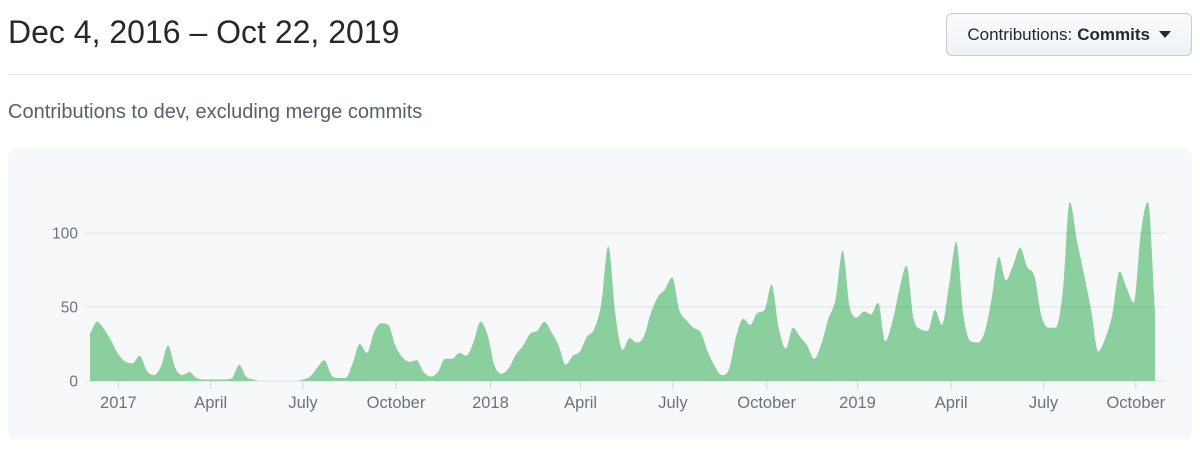 The height and width of the screenshot is (472, 1200). Describe the element at coordinates (118, 403) in the screenshot. I see `x-axis-label-0: 2017` at that location.